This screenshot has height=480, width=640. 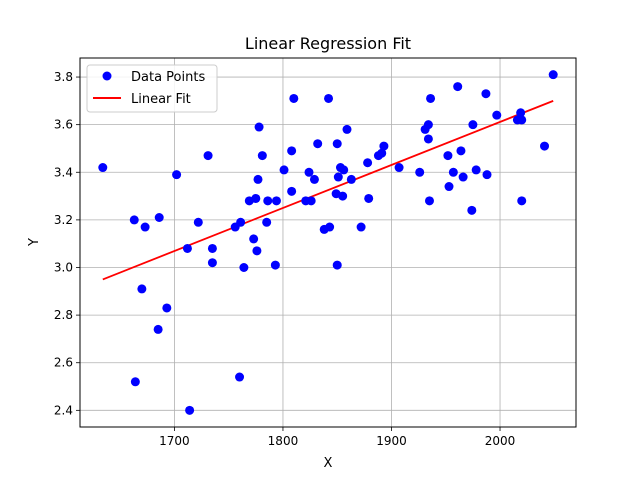 I want to click on legend-box, so click(x=152, y=88).